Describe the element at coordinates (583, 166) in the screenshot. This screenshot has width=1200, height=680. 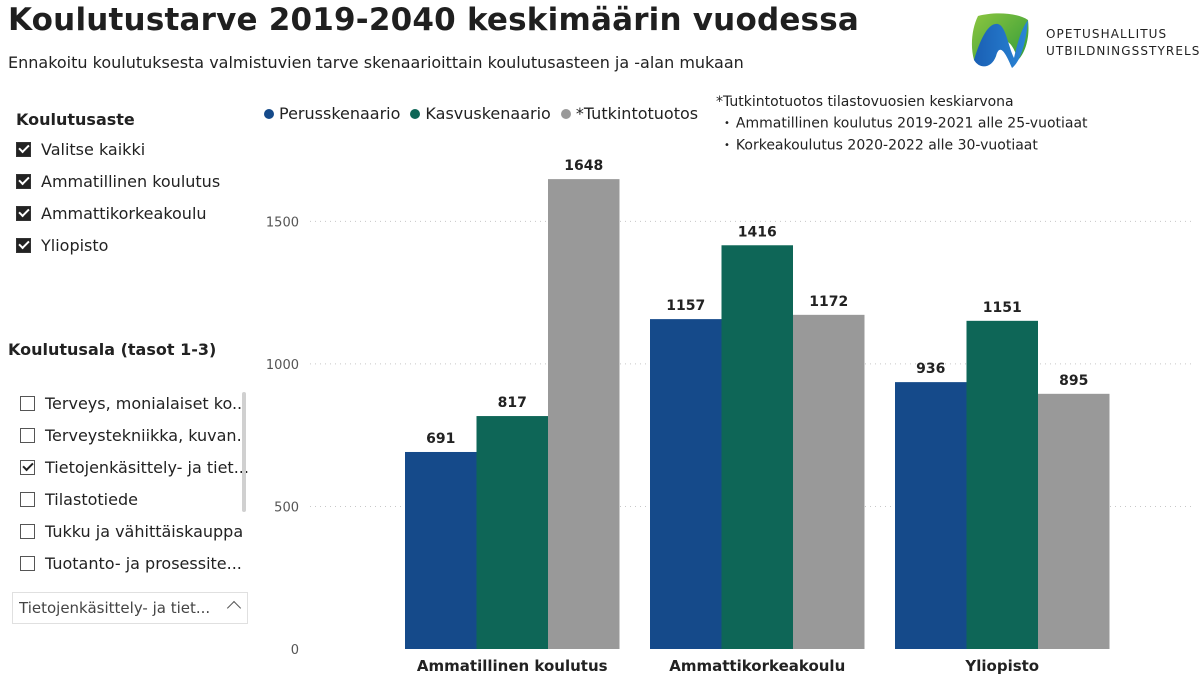
I see `data-label: 1648` at that location.